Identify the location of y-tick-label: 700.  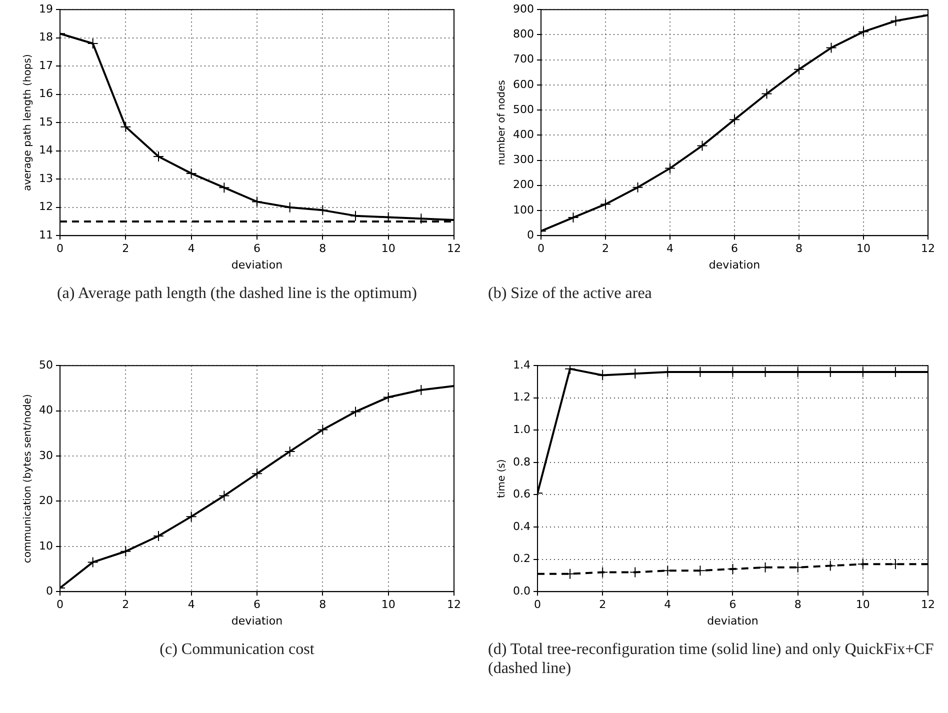
(523, 59).